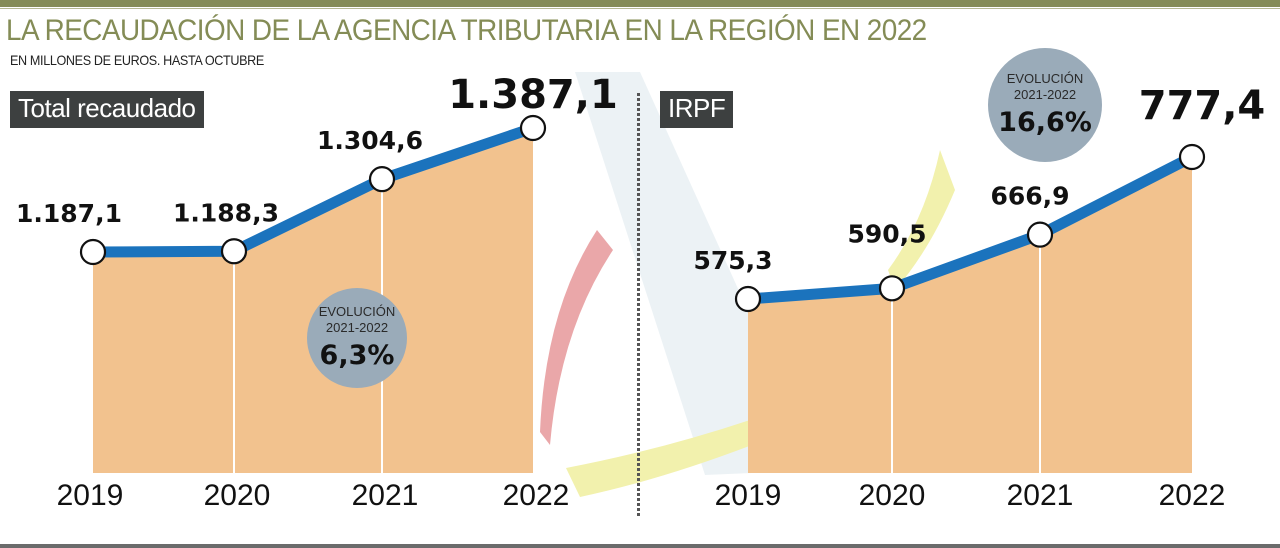 The width and height of the screenshot is (1280, 548). Describe the element at coordinates (576, 337) in the screenshot. I see `logo-red-arc` at that location.